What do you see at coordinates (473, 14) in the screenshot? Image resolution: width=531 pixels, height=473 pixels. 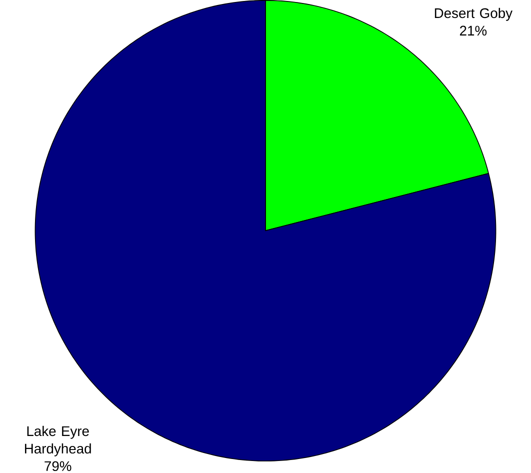 I see `slice-label: Desert Goby` at bounding box center [473, 14].